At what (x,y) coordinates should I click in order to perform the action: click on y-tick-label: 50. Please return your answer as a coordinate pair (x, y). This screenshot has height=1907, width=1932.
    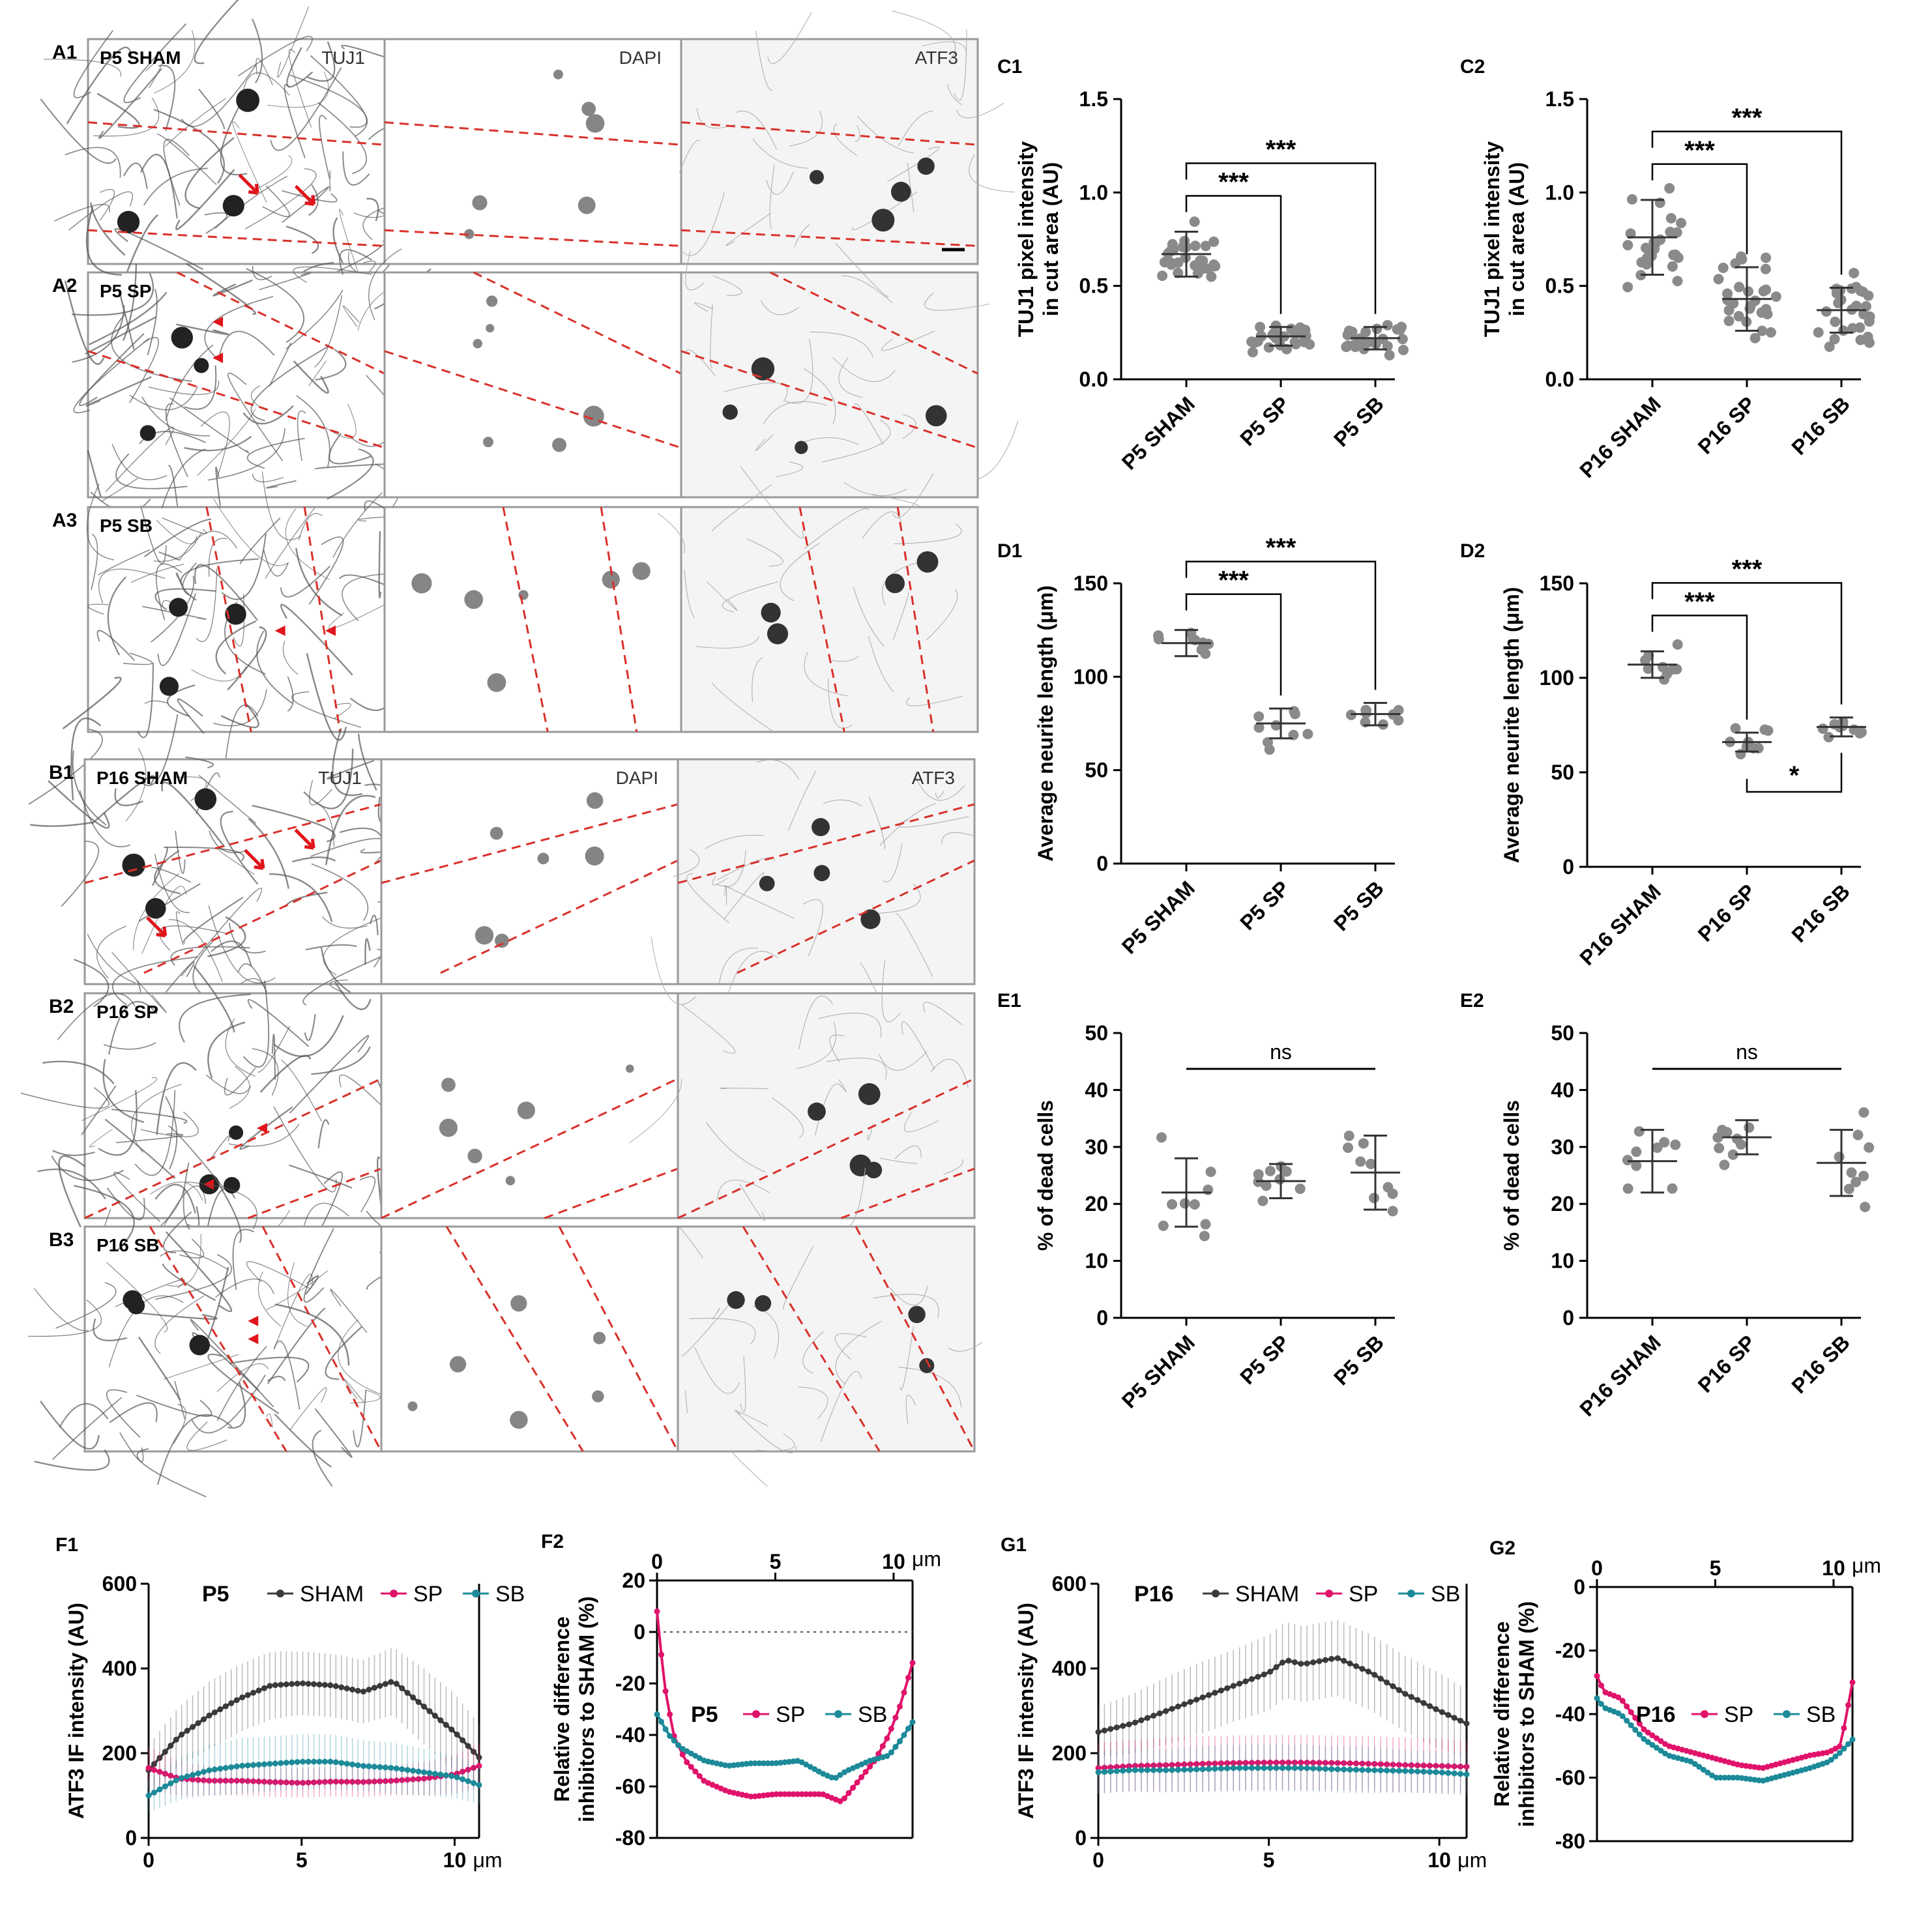
    Looking at the image, I should click on (1096, 1033).